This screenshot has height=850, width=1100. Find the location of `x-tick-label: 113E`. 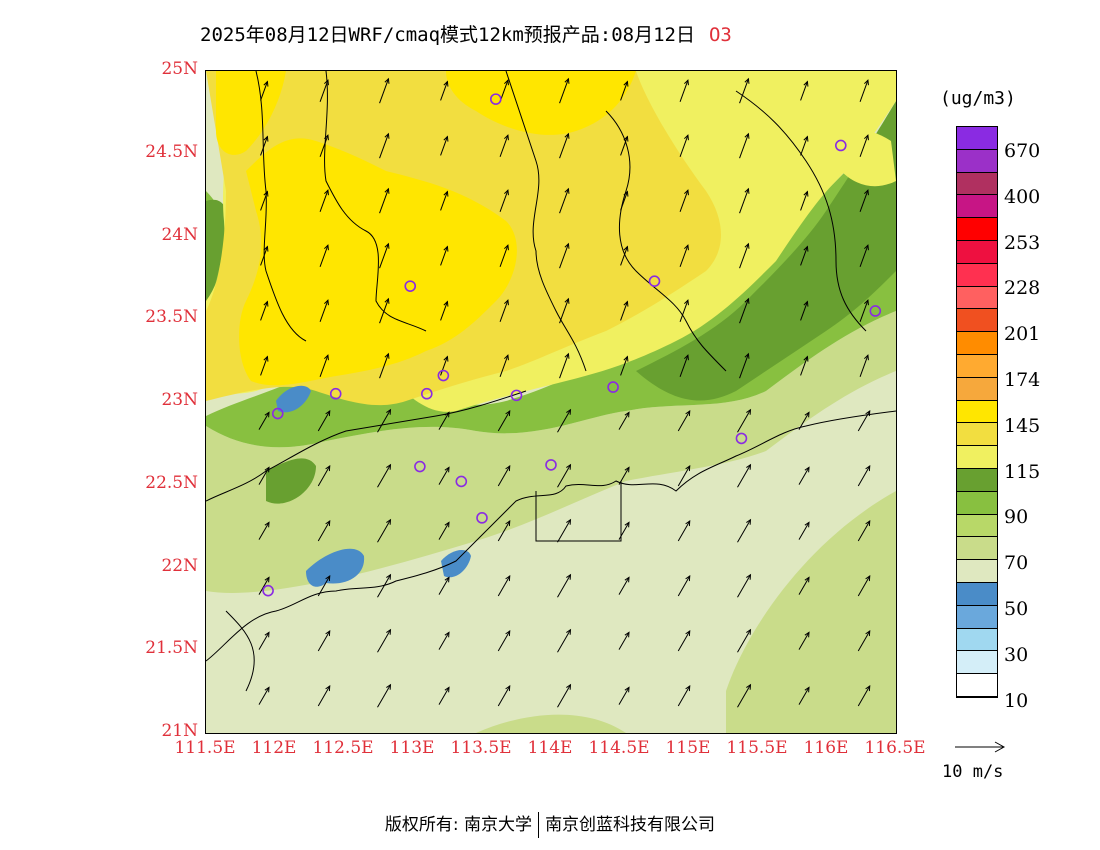

x-tick-label: 113E is located at coordinates (412, 748).